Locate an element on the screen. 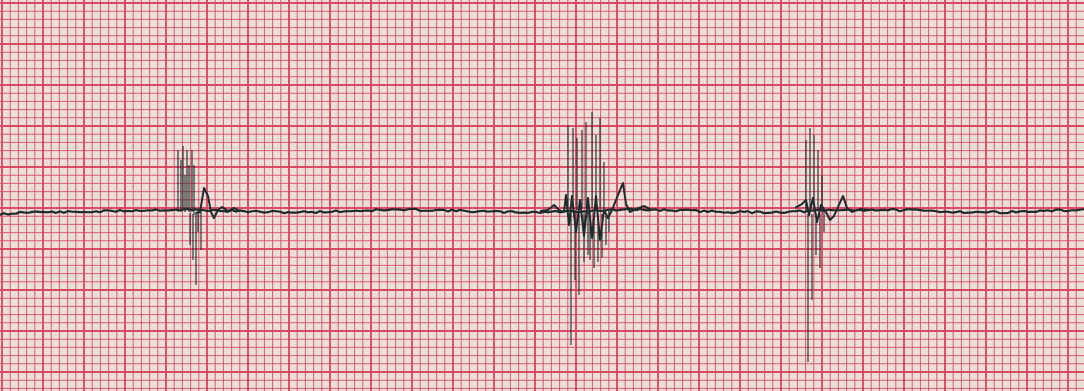  beat-2-wave is located at coordinates (596, 211).